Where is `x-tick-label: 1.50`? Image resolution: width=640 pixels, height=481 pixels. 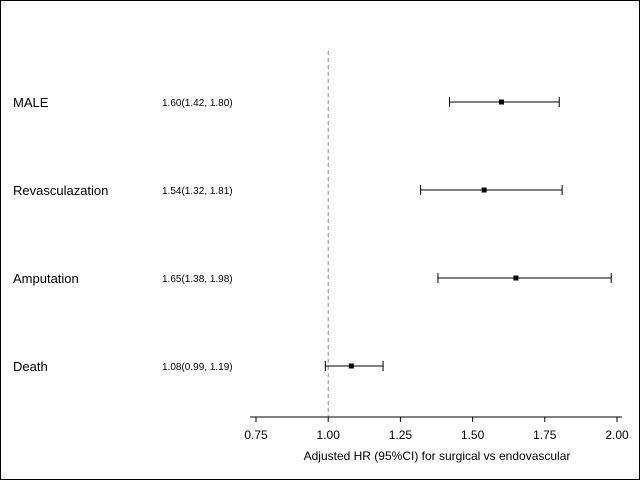 x-tick-label: 1.50 is located at coordinates (473, 435).